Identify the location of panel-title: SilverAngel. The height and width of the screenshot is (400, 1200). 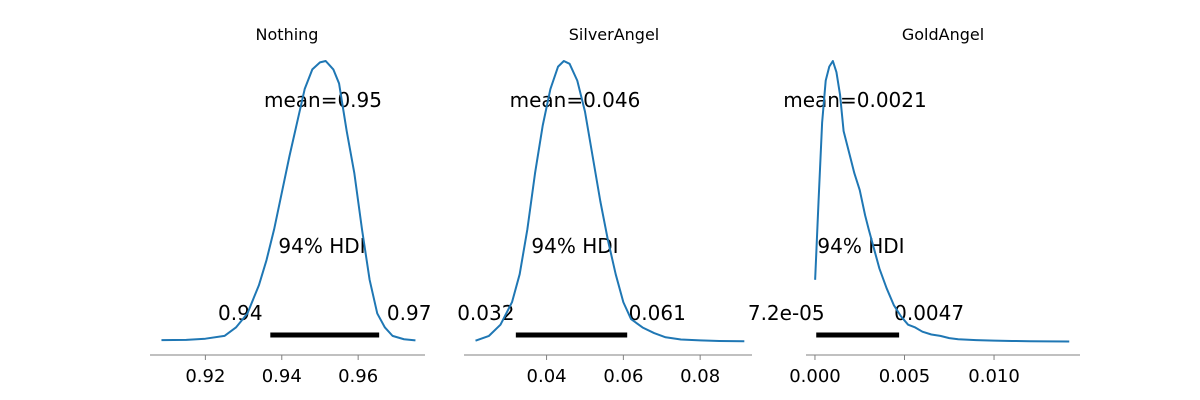
(614, 34).